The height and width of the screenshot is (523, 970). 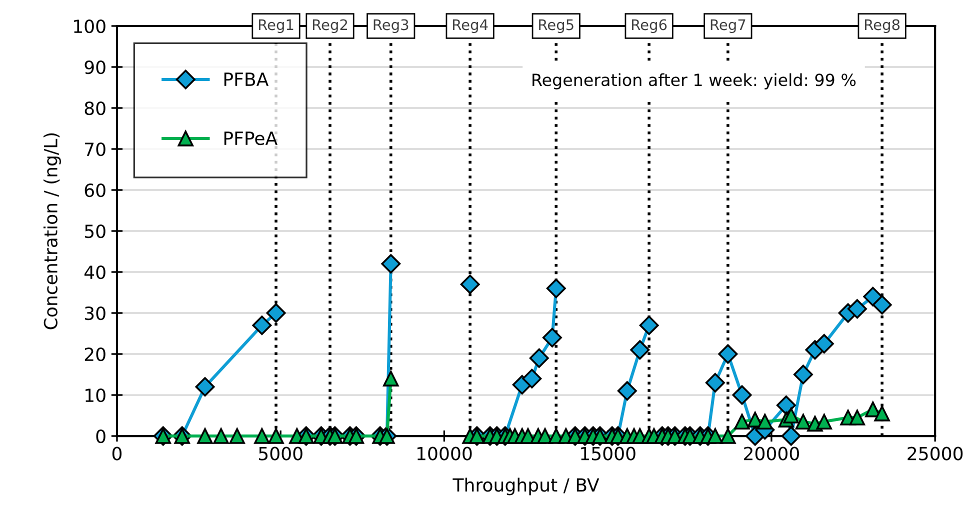 What do you see at coordinates (882, 26) in the screenshot?
I see `ref-line-label: Reg8` at bounding box center [882, 26].